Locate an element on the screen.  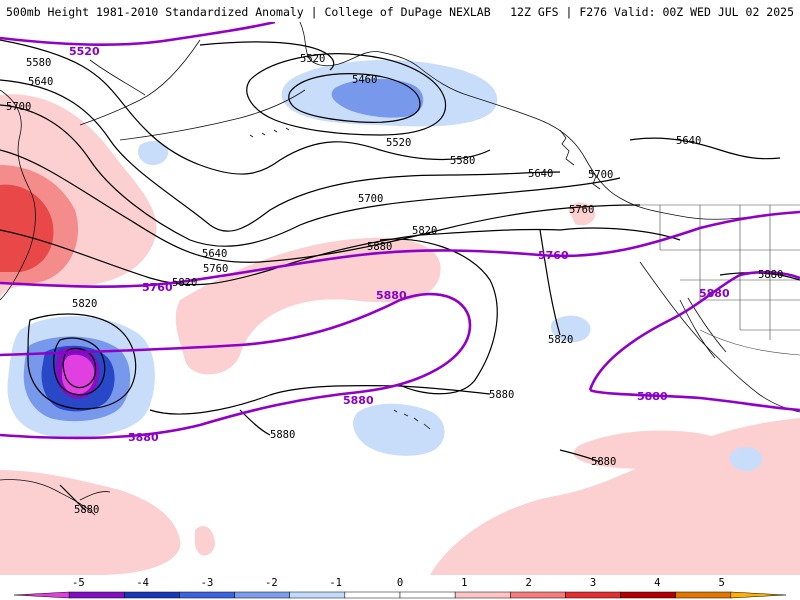
negative-anomaly-southwest-us is located at coordinates (746, 459).